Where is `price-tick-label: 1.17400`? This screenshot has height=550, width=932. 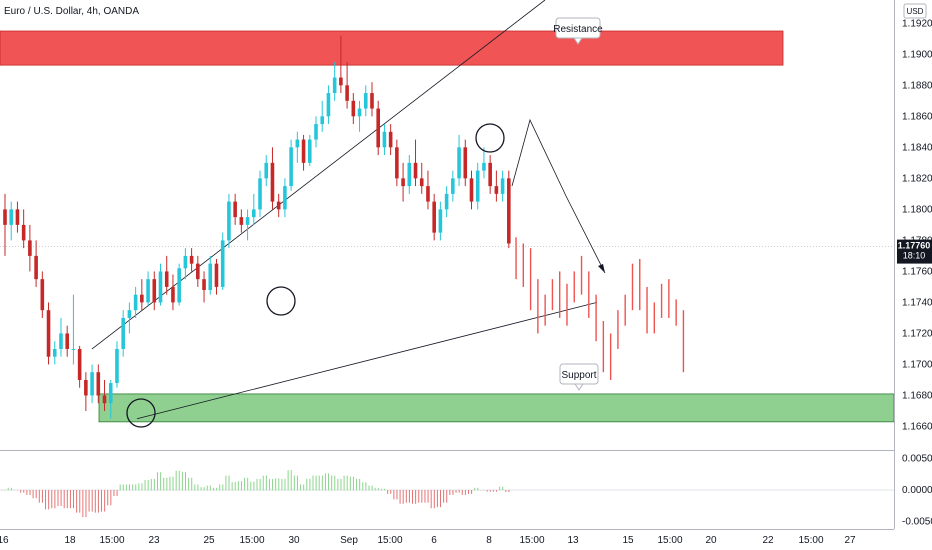 price-tick-label: 1.17400 is located at coordinates (917, 302).